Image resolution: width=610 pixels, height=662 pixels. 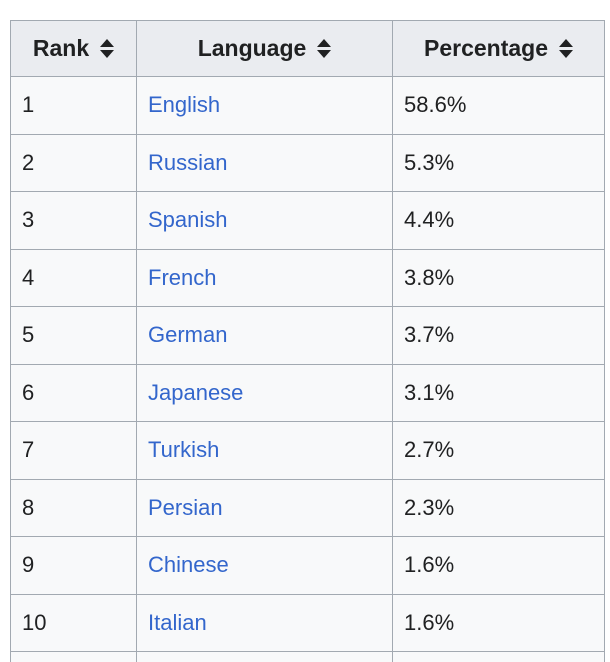 What do you see at coordinates (252, 48) in the screenshot?
I see `language-header-label: Language` at bounding box center [252, 48].